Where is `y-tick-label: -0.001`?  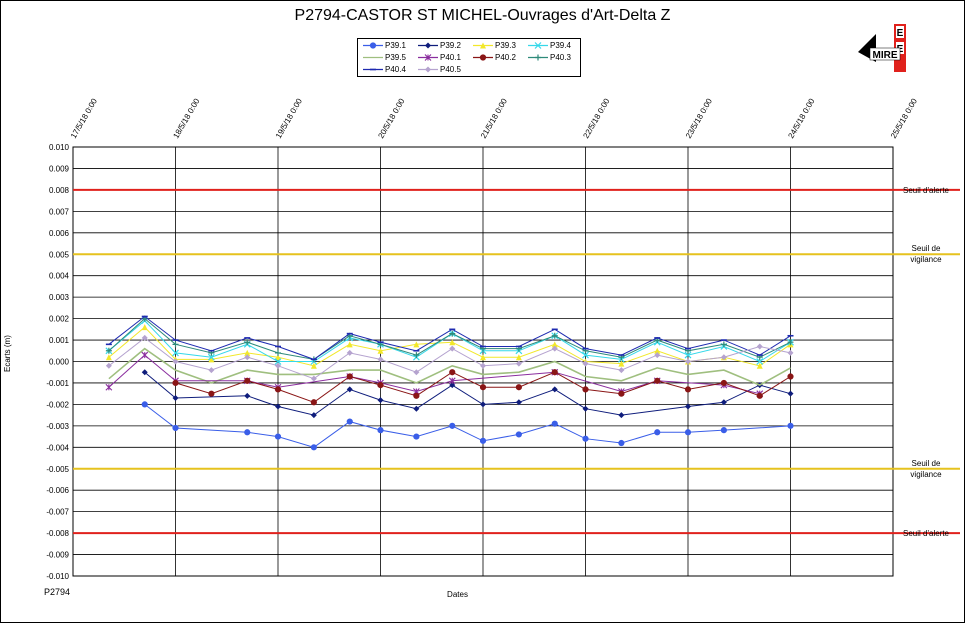 y-tick-label: -0.001 is located at coordinates (57, 383).